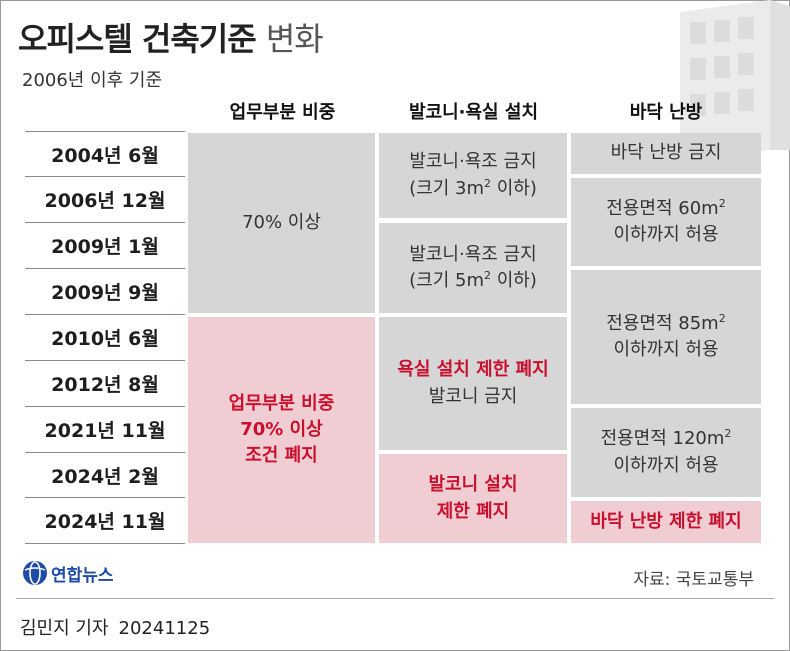 This screenshot has height=651, width=790. What do you see at coordinates (666, 438) in the screenshot?
I see `heating-rule-line: 전용면적 120m2` at bounding box center [666, 438].